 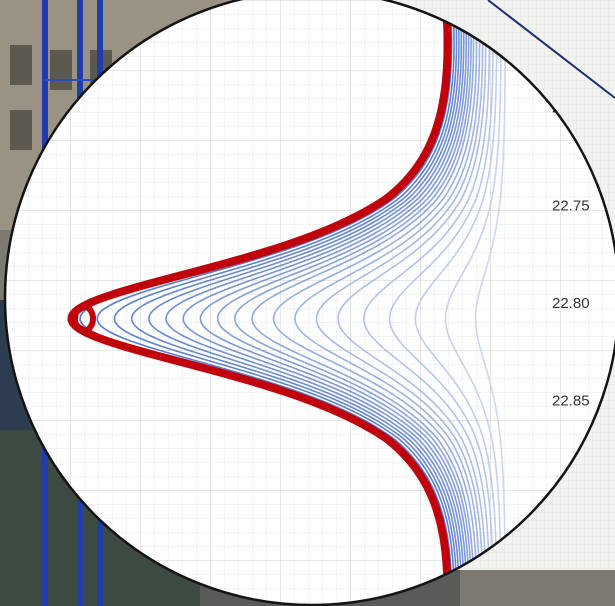 What do you see at coordinates (571, 205) in the screenshot?
I see `y-tick-label: 22.75` at bounding box center [571, 205].